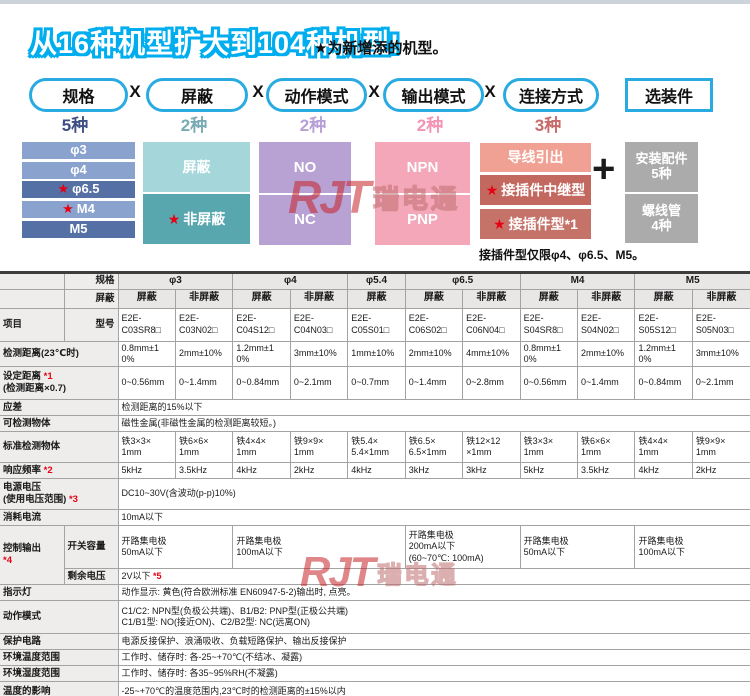 This screenshot has height=696, width=750. I want to click on page-title: 从16种机型扩大到104种机型!, so click(215, 44).